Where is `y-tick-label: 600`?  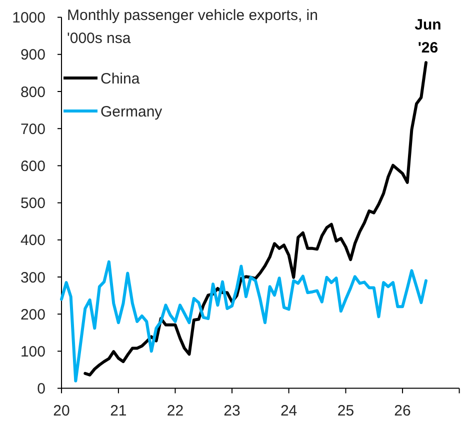
y-tick-label: 600 is located at coordinates (33, 166).